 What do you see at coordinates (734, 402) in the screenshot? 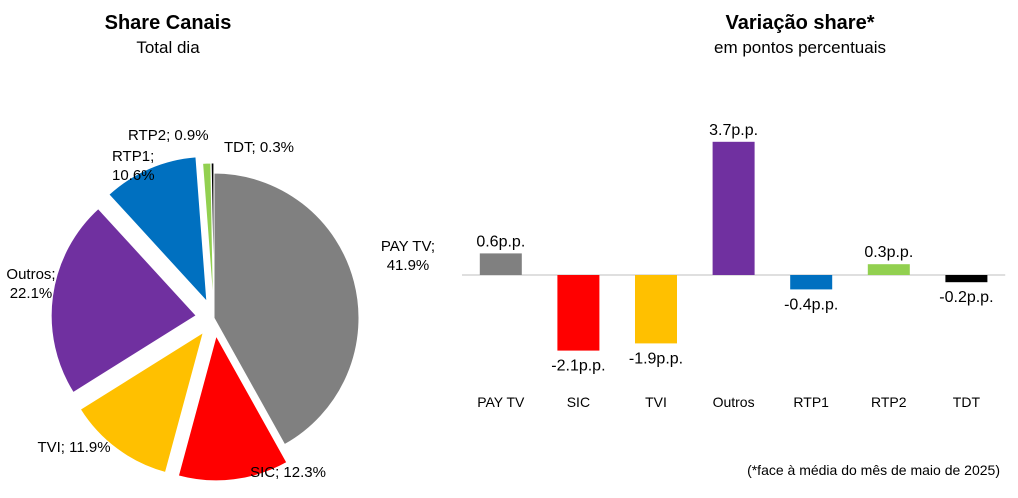
I see `bar-category-label-outros: Outros` at bounding box center [734, 402].